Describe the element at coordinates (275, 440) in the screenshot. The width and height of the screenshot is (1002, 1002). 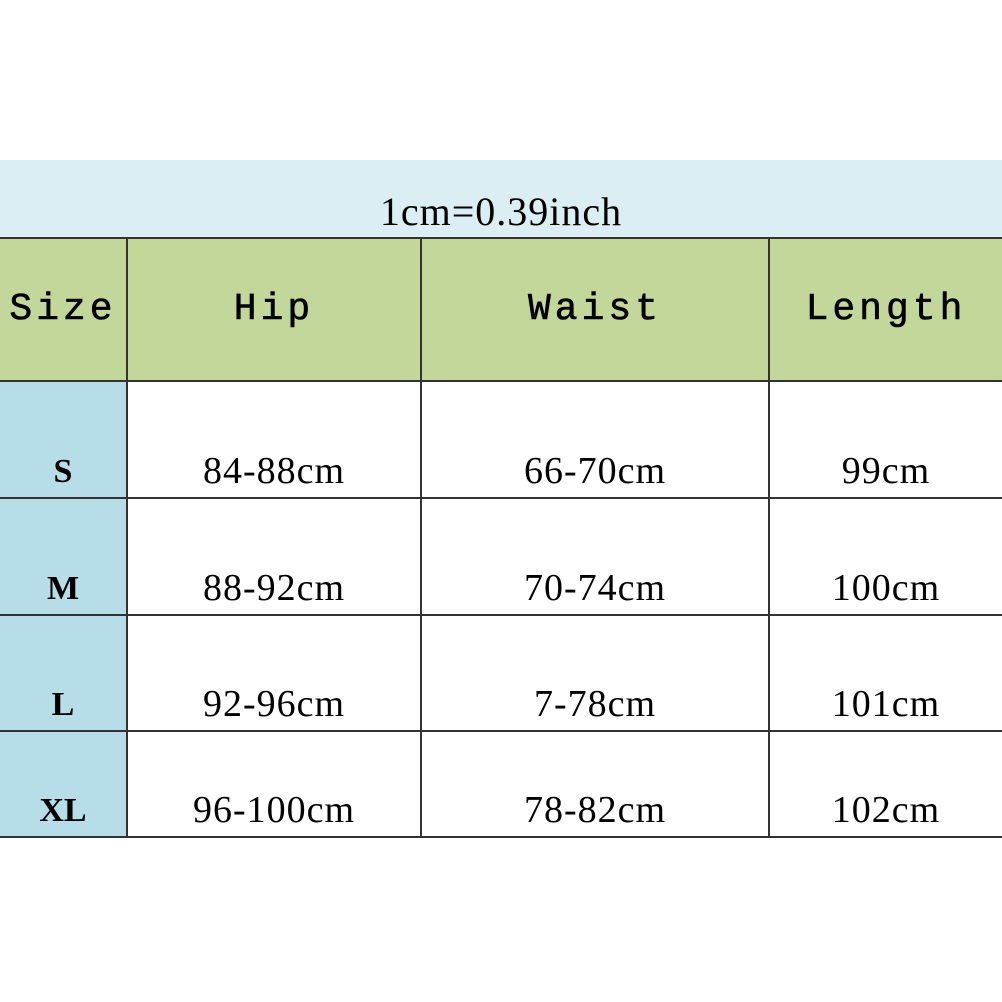
I see `hip-cell: 84-88cm` at that location.